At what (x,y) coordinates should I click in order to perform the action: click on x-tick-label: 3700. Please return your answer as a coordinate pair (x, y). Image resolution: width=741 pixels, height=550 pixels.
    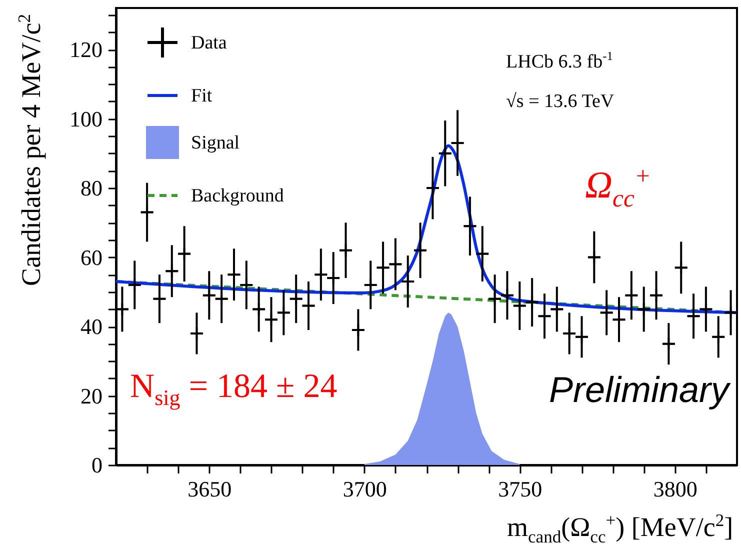
    Looking at the image, I should click on (364, 489).